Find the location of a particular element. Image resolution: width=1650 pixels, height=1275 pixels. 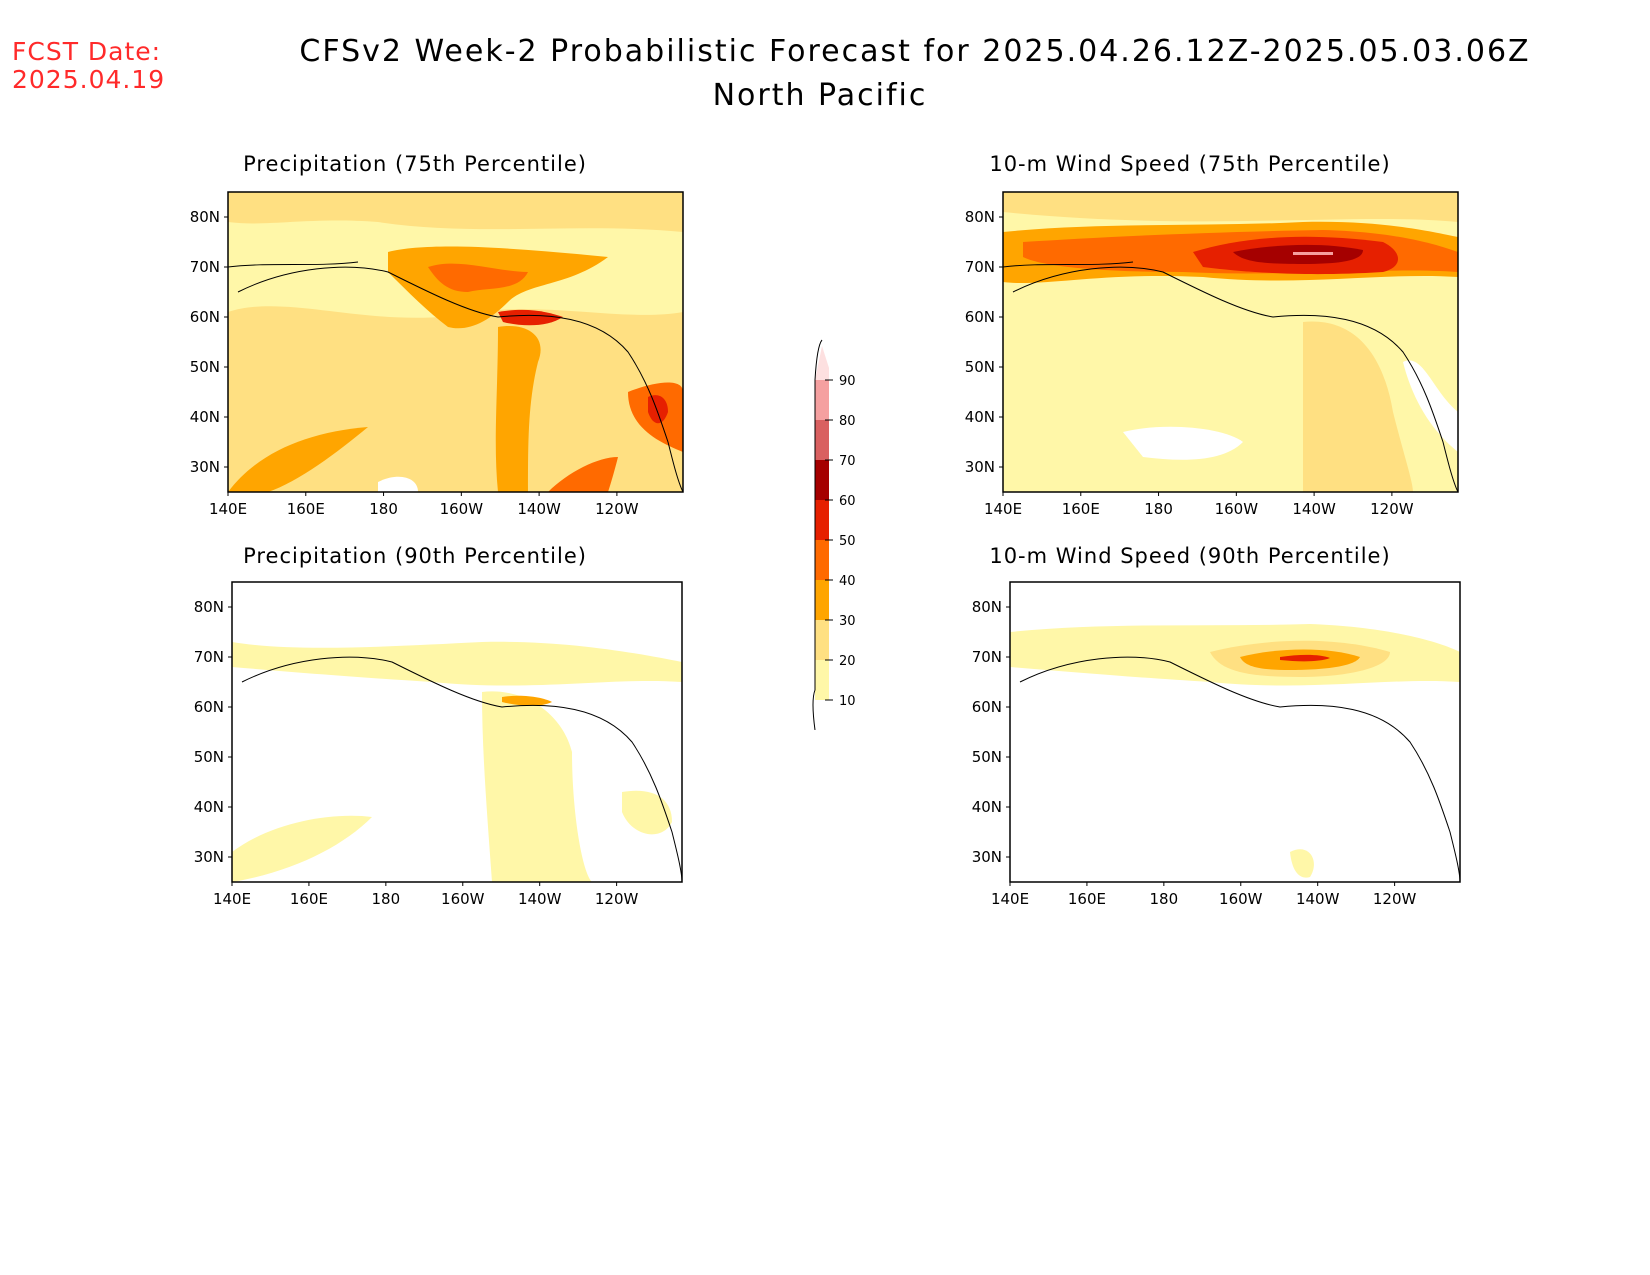

panel-title: 10-m Wind Speed (90th Percentile) is located at coordinates (1190, 556).